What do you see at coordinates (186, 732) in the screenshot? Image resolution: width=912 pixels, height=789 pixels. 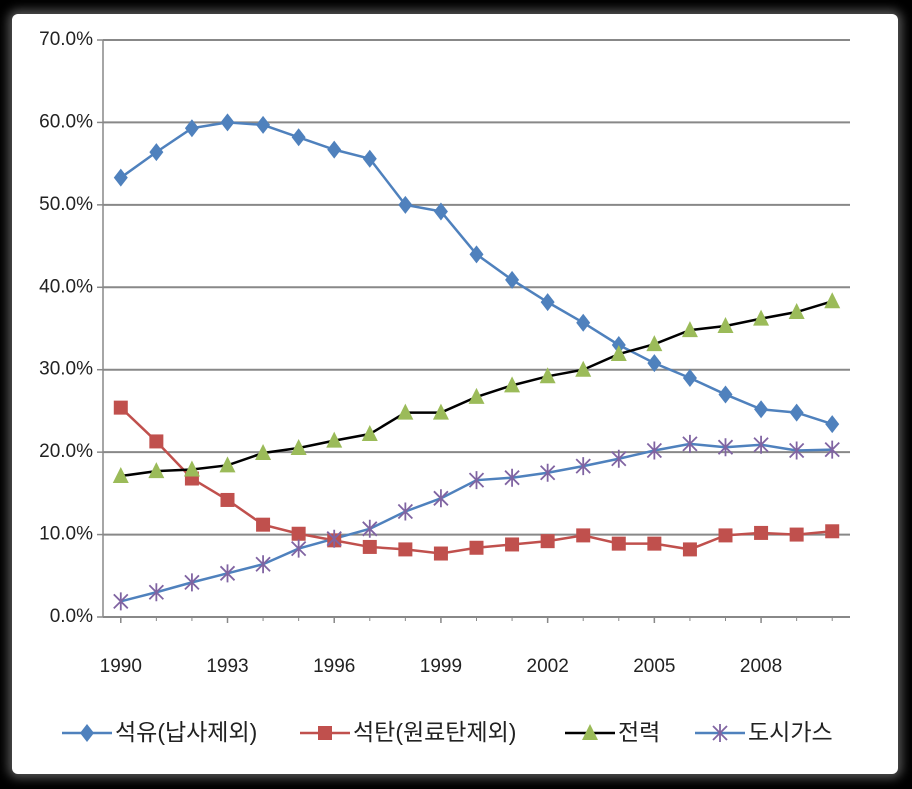 I see `legend-label: 석유(납사제외)` at bounding box center [186, 732].